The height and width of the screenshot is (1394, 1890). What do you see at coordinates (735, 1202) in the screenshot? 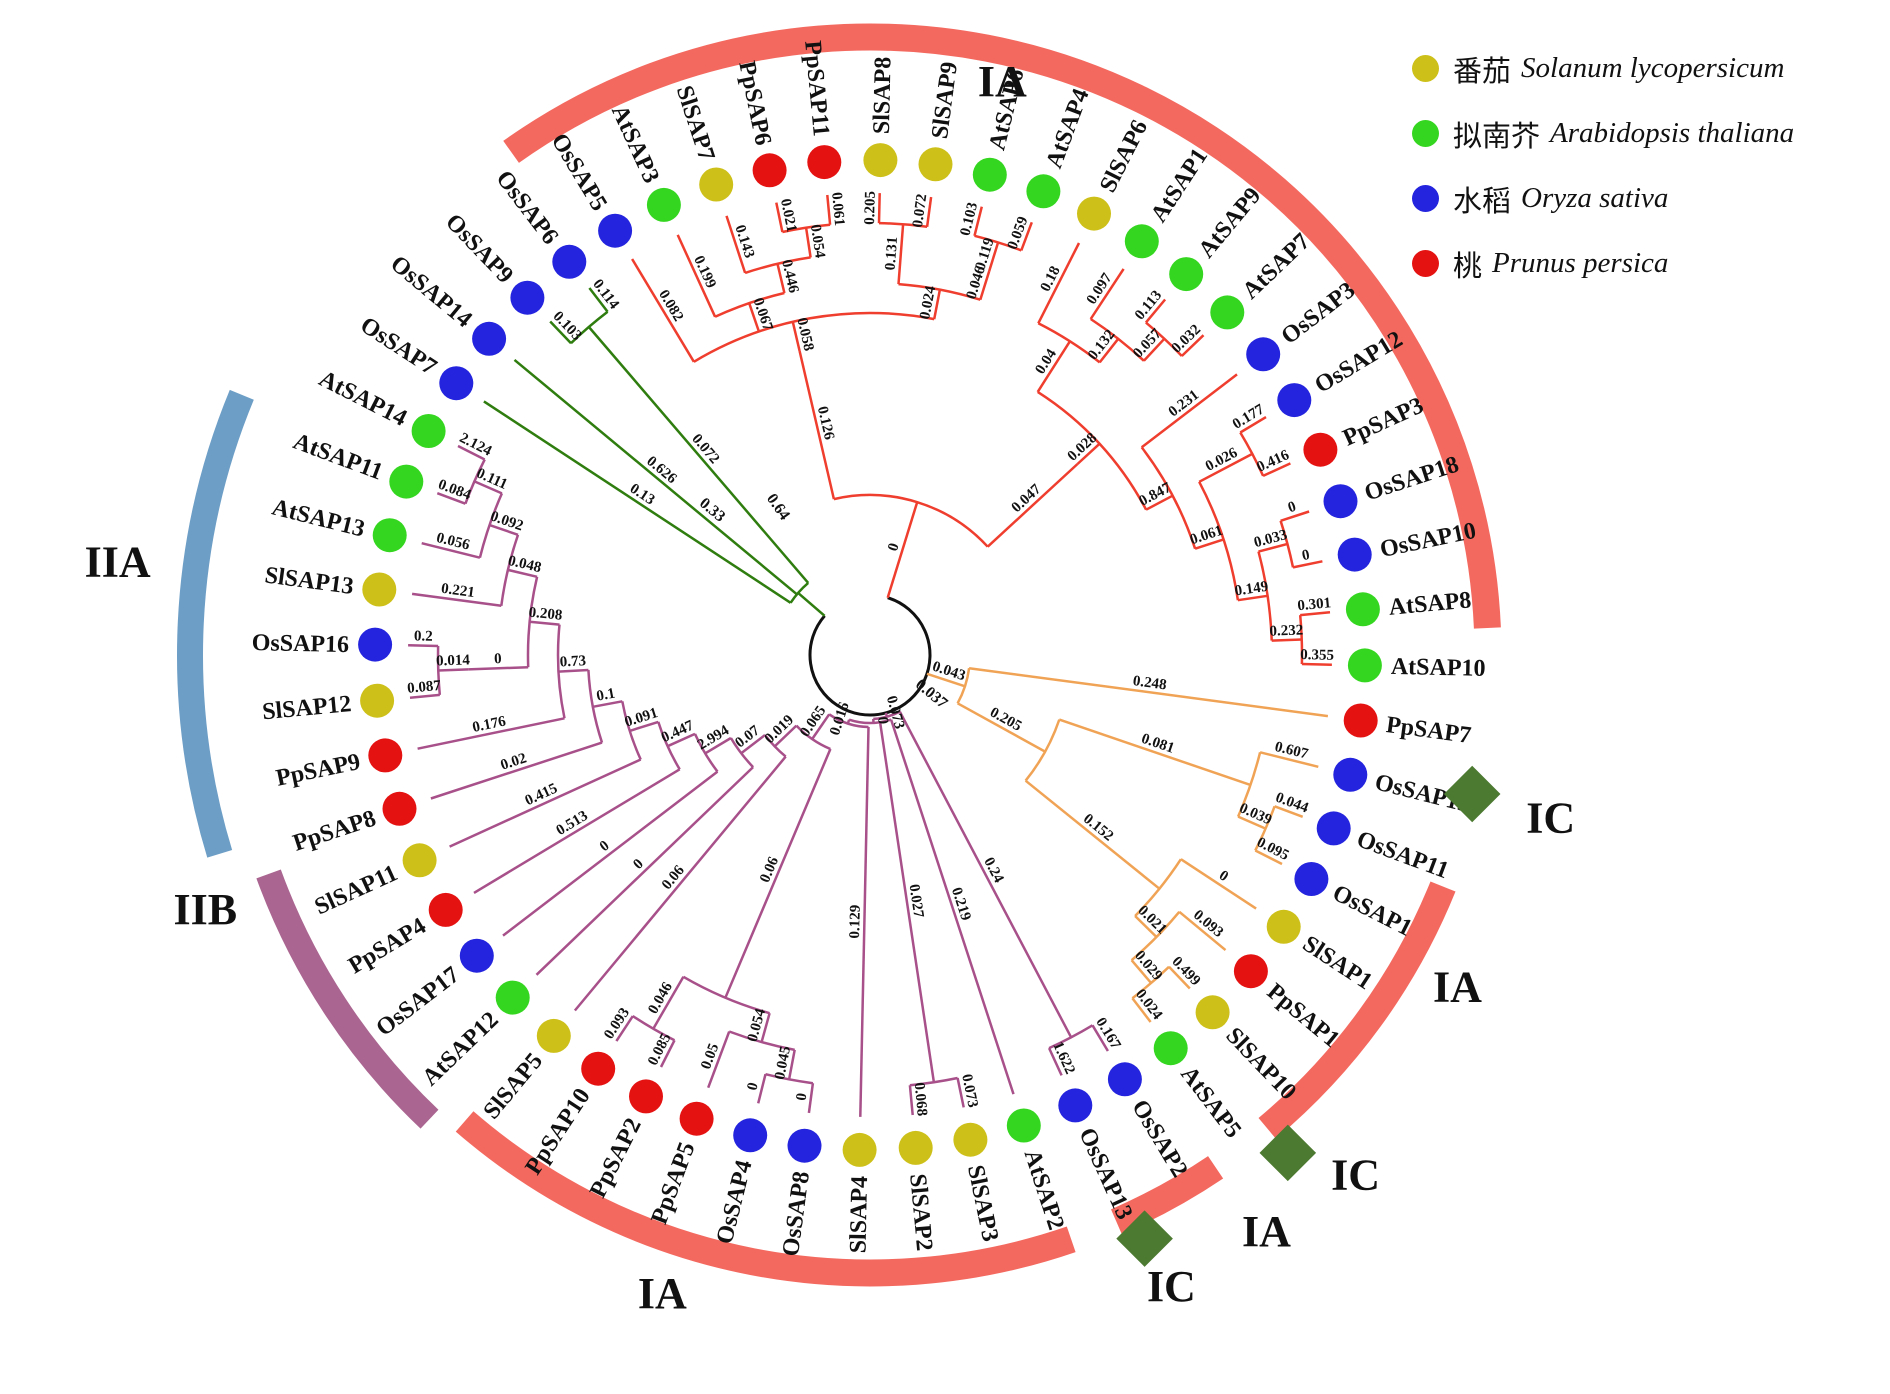
I see `leaf-label: OsSAP4` at bounding box center [735, 1202].